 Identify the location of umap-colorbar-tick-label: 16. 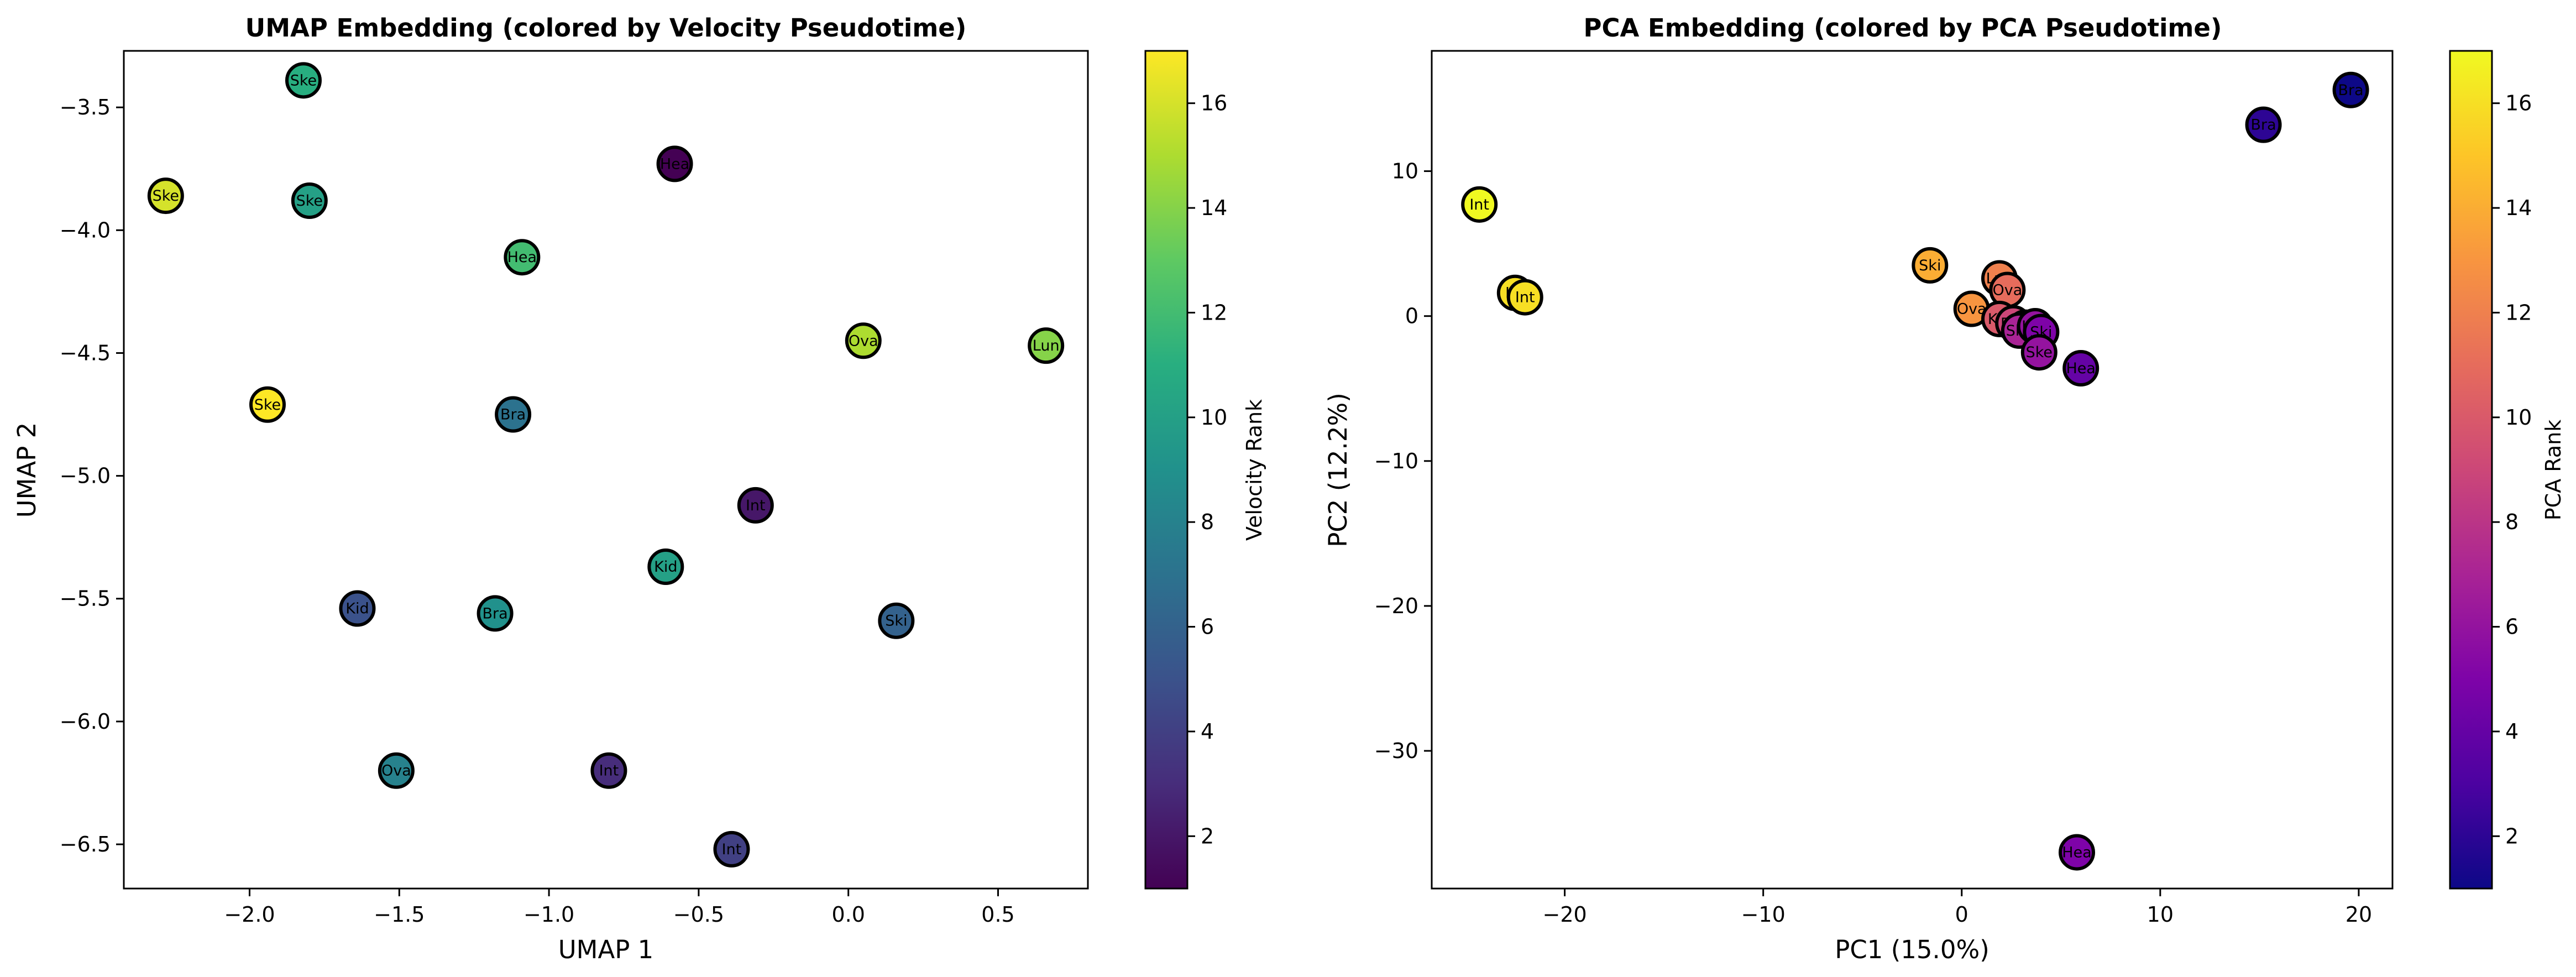
(1214, 103).